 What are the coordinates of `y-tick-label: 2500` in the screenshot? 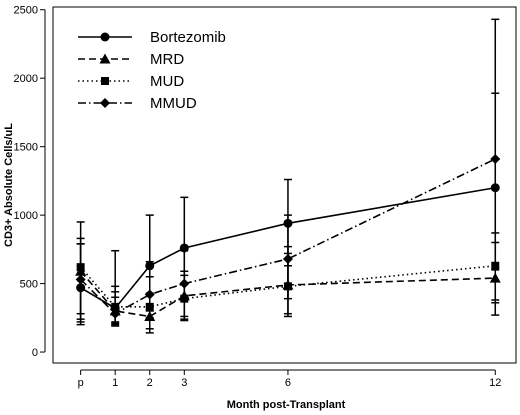 It's located at (26, 11).